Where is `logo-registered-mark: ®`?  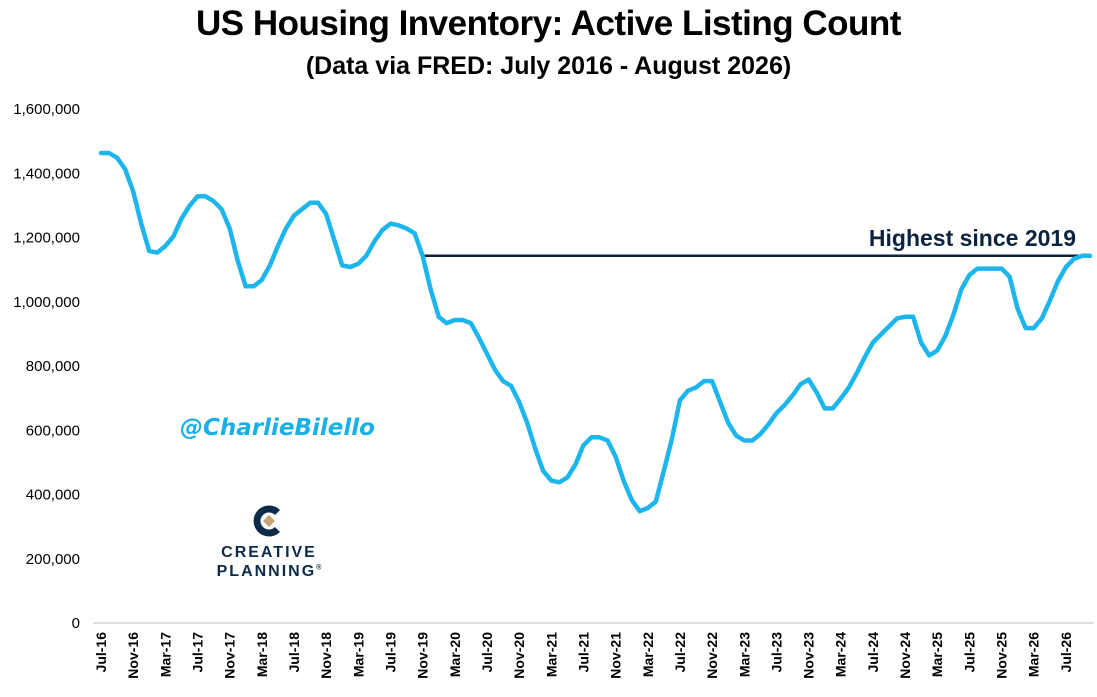
logo-registered-mark: ® is located at coordinates (319, 568).